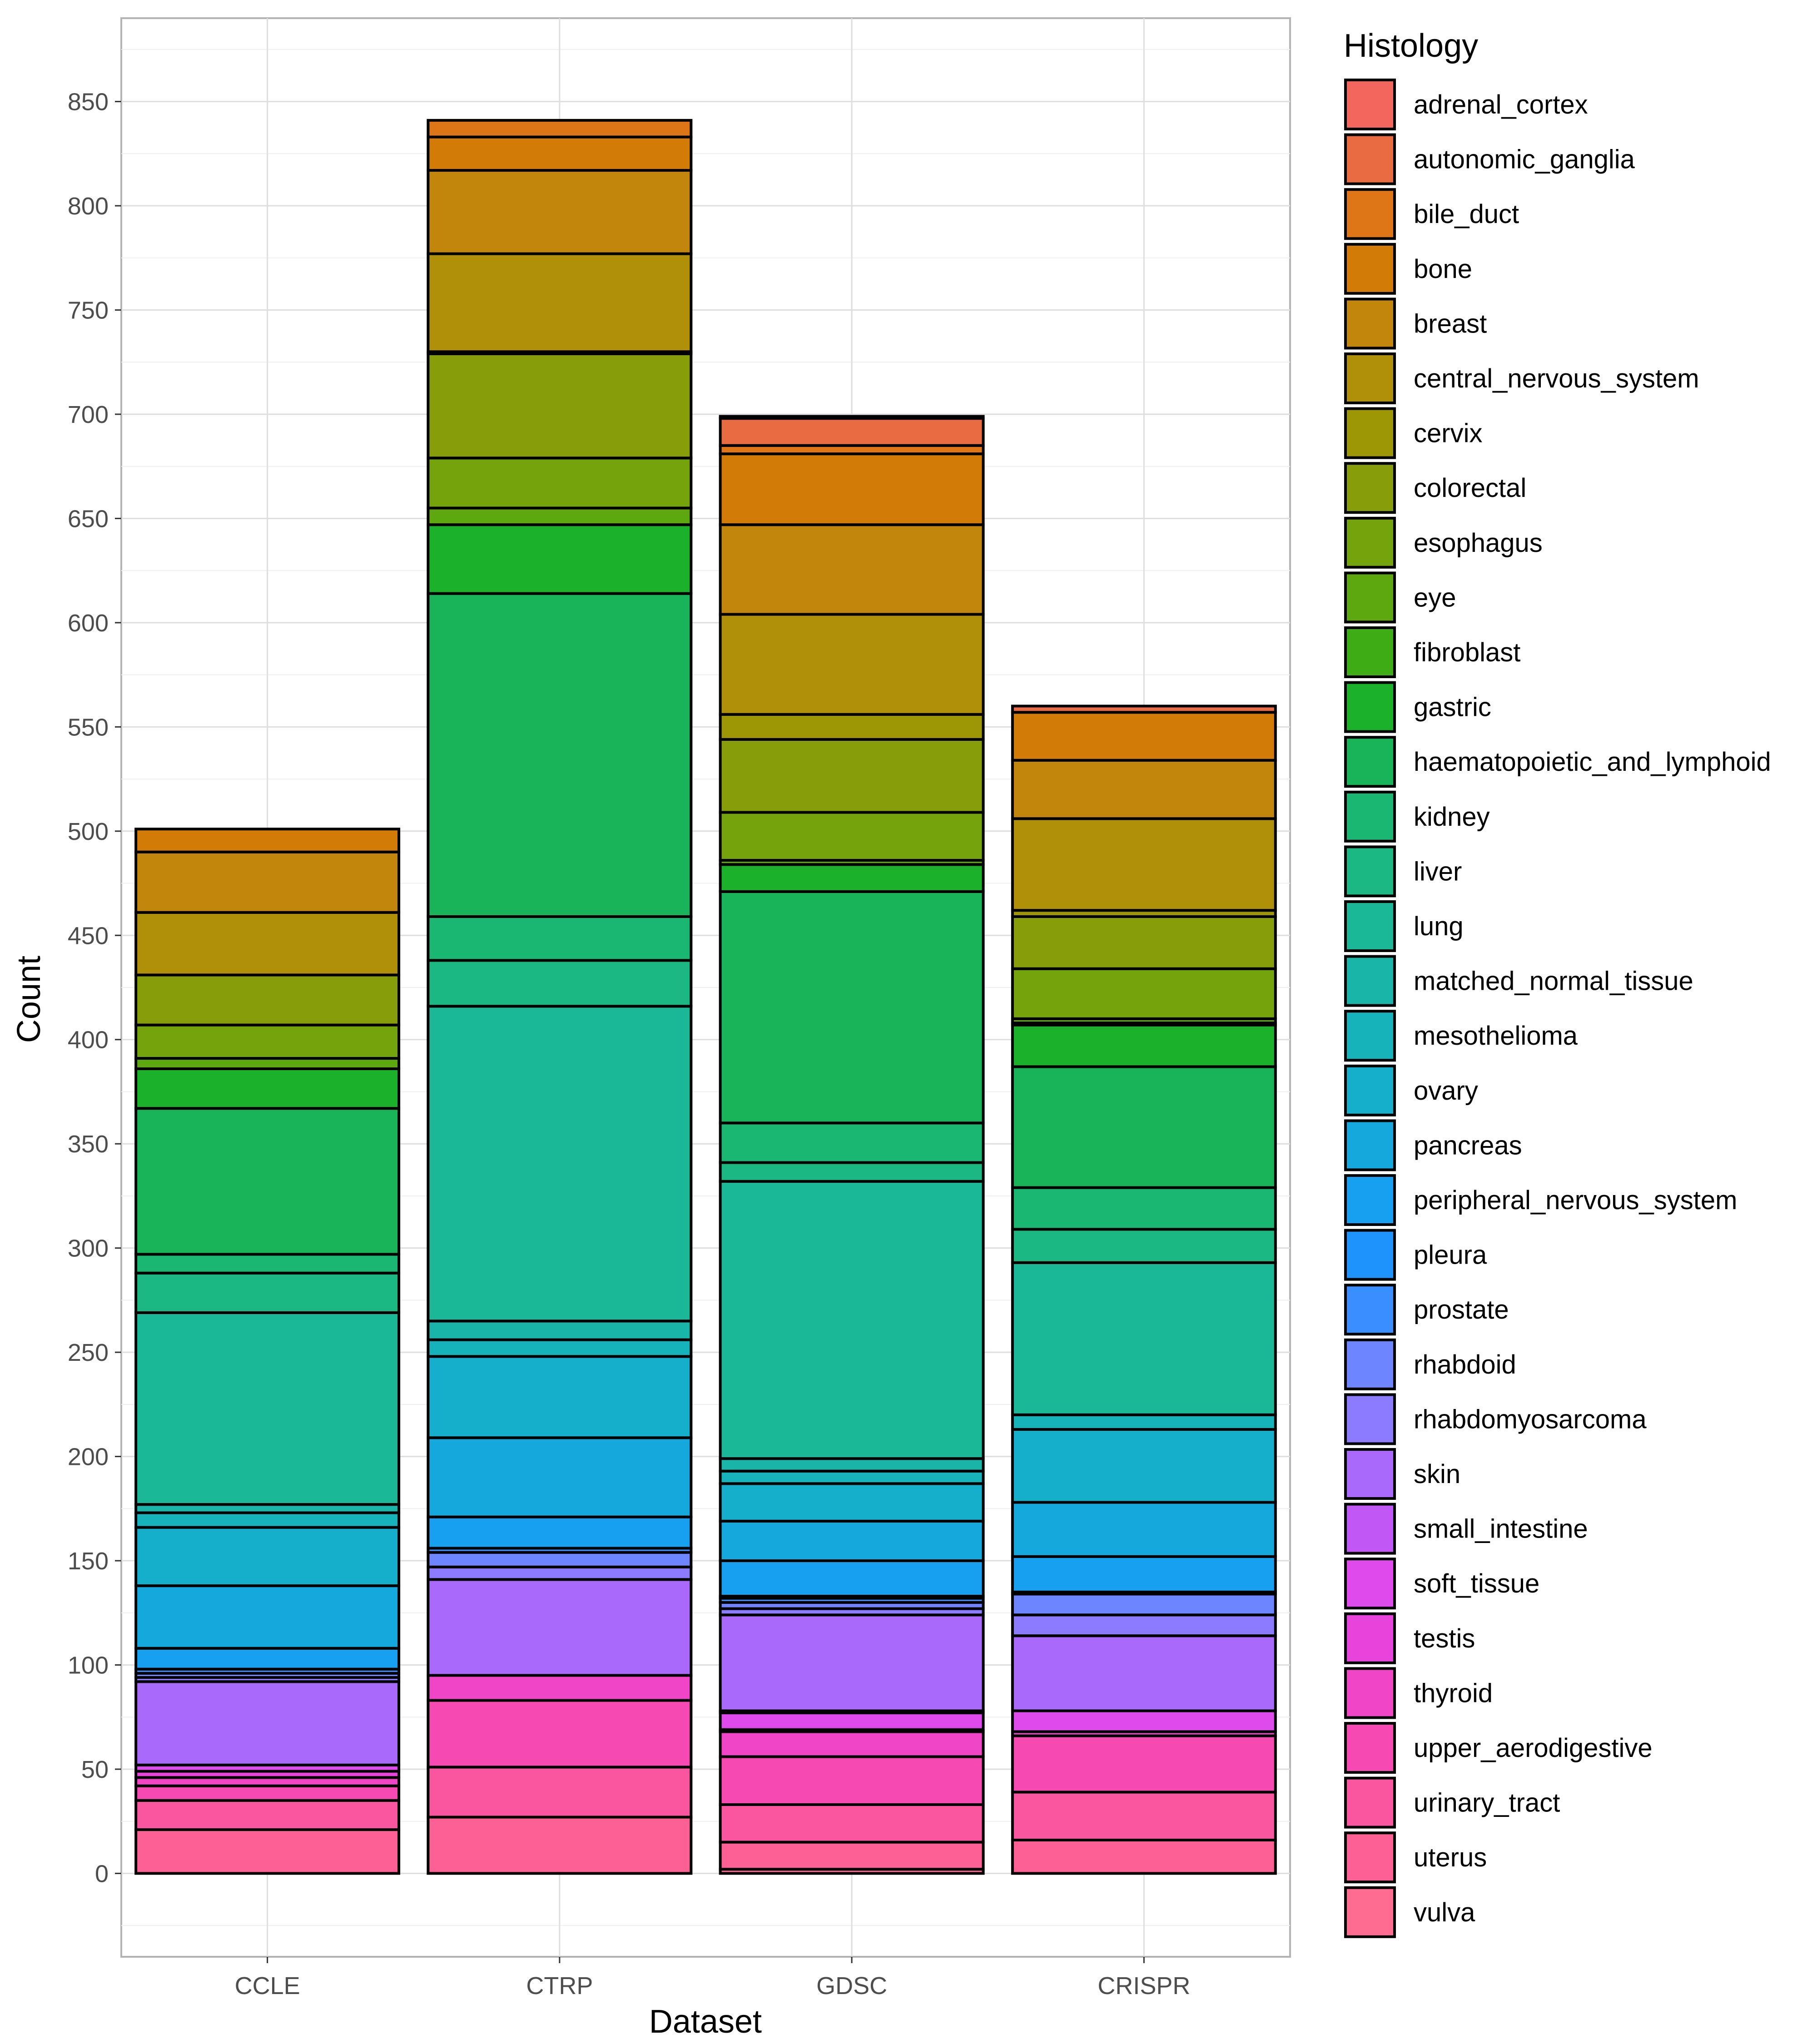 The image size is (1817, 2044). I want to click on bar-segment-bile_duct, so click(560, 129).